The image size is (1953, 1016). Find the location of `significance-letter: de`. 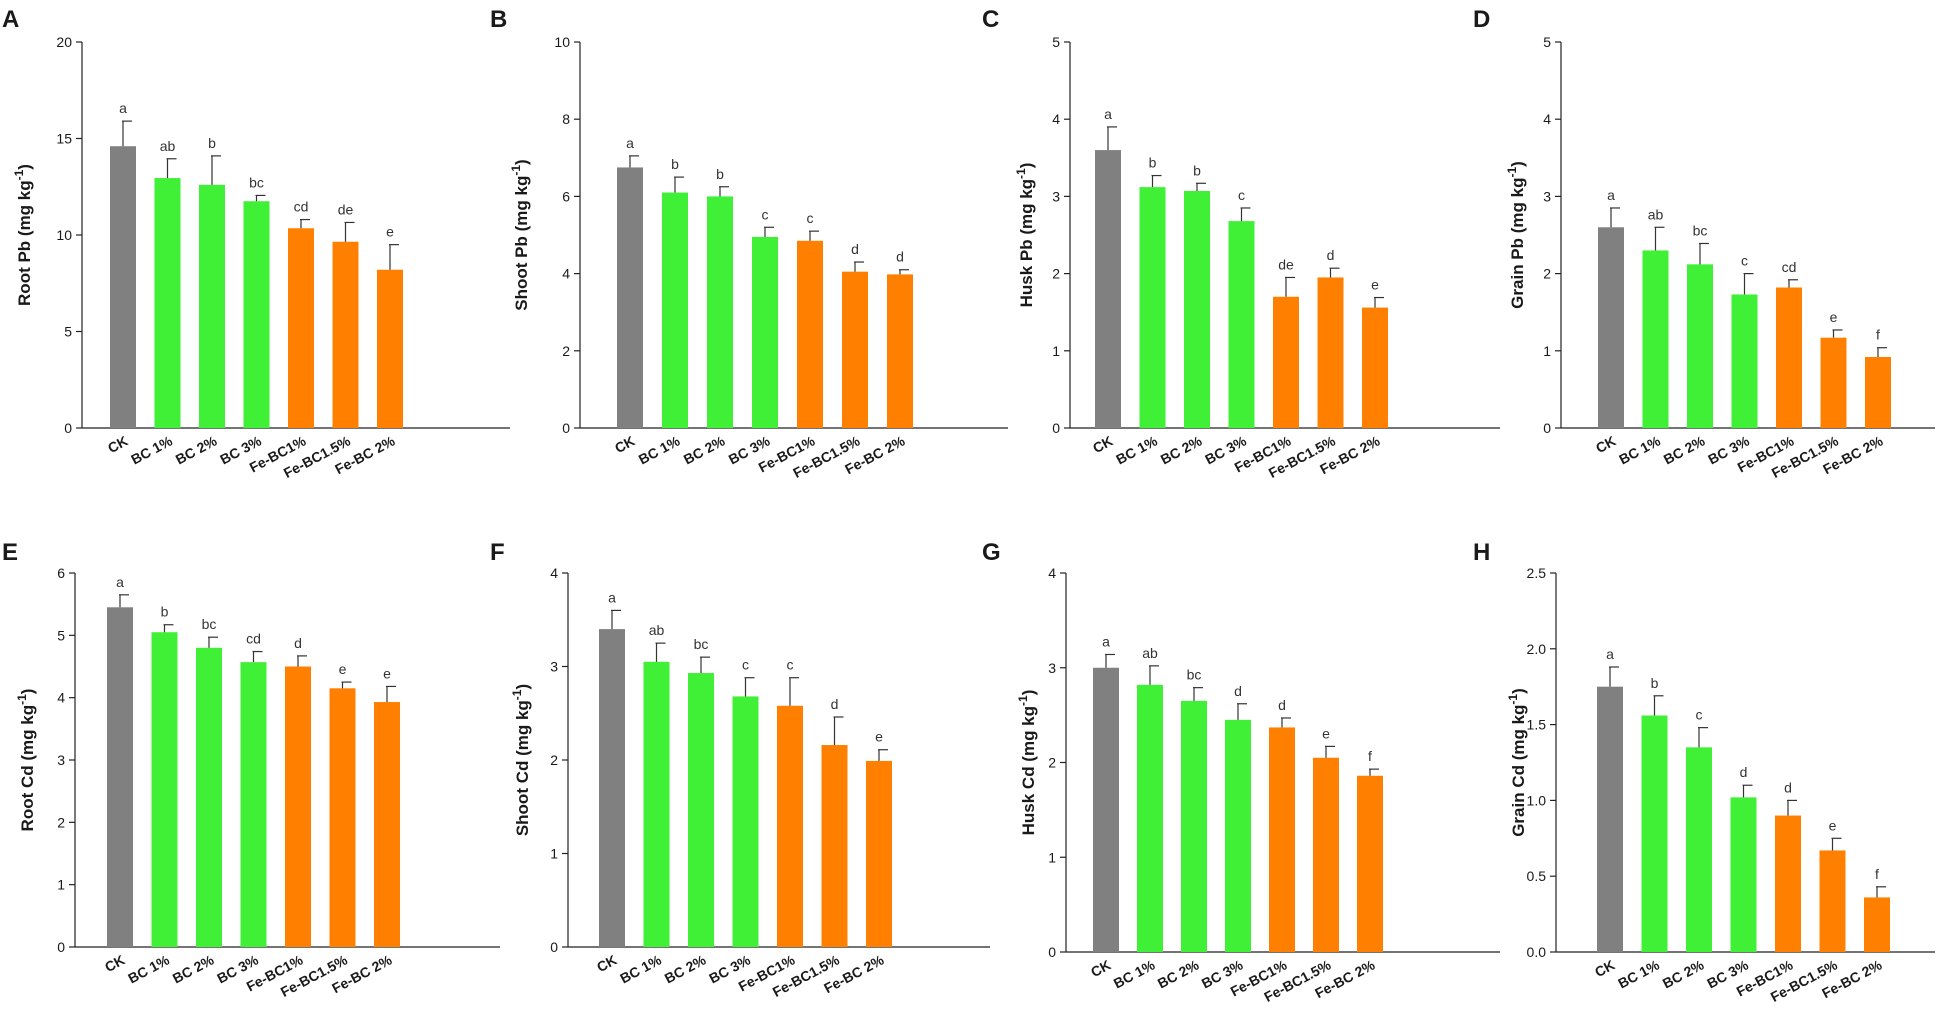

significance-letter: de is located at coordinates (346, 209).